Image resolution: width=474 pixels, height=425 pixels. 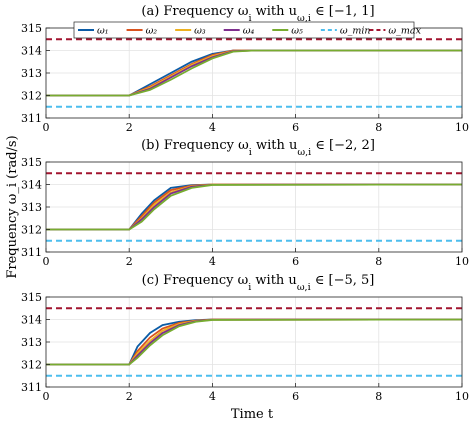 I want to click on legend-box, so click(x=244, y=30).